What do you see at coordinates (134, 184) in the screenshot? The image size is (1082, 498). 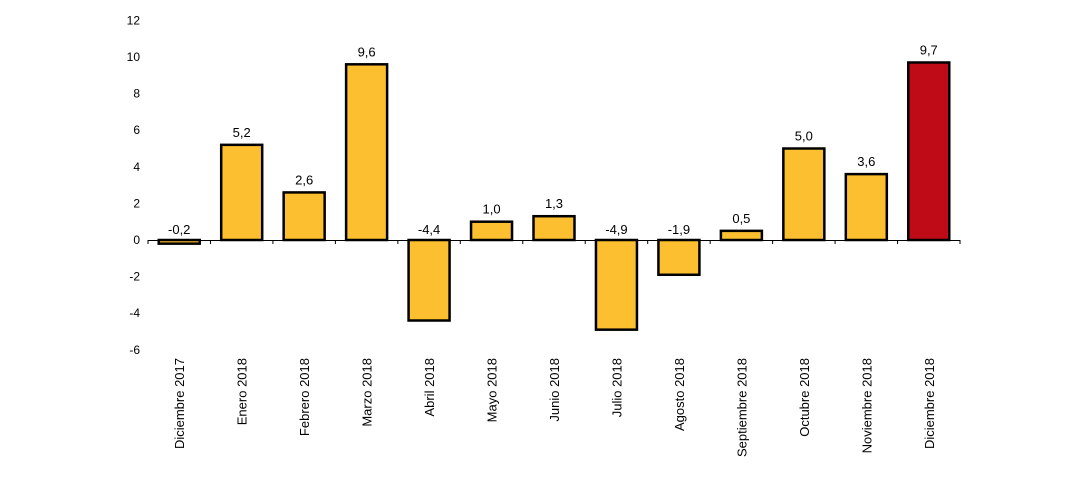 I see `y-axis-tick-labels: -6 -4 -2 0 2 4 6 8 10 12` at bounding box center [134, 184].